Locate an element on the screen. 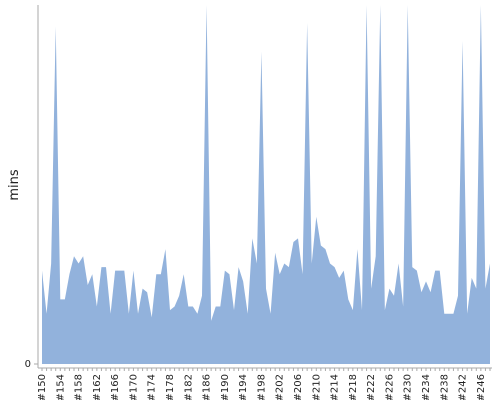 This screenshot has width=500, height=404. x-tick-label: #206 is located at coordinates (298, 387).